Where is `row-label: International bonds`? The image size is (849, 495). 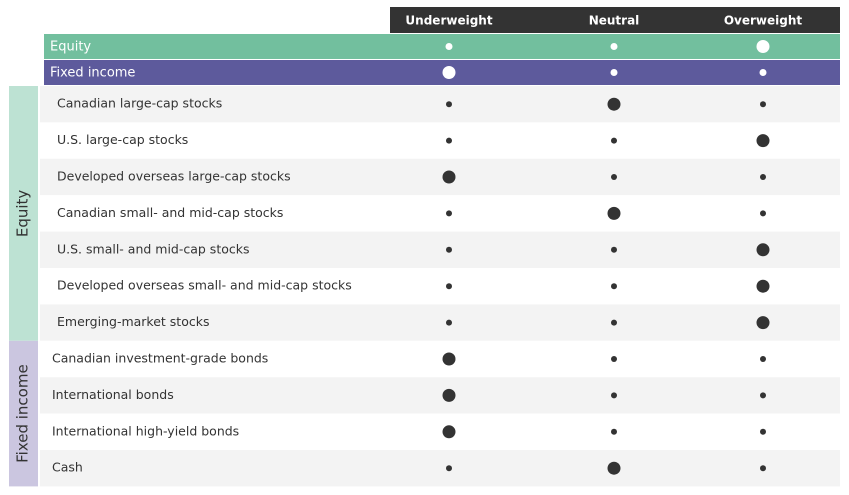
row-label: International bonds is located at coordinates (113, 394).